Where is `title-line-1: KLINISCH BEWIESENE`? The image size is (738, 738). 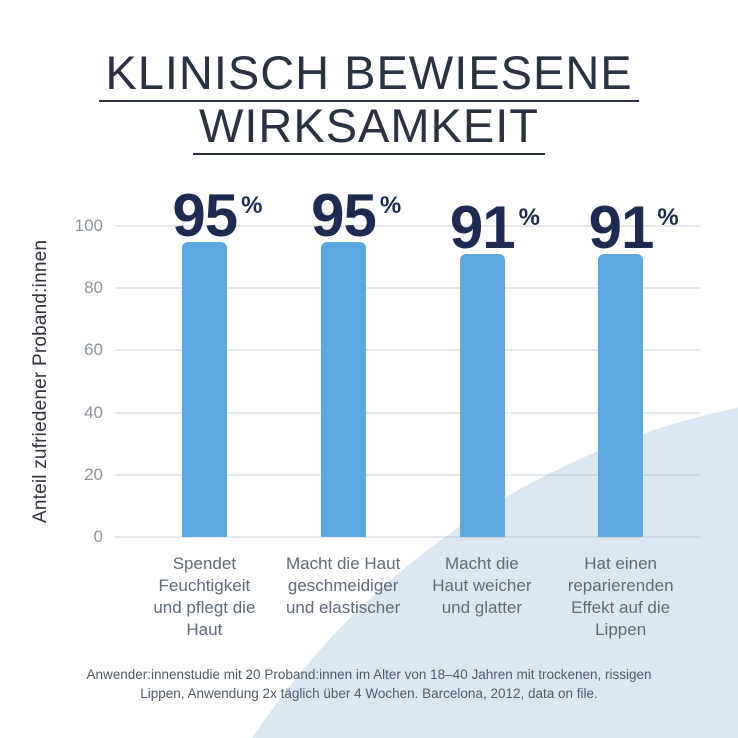
title-line-1: KLINISCH BEWIESENE is located at coordinates (369, 75).